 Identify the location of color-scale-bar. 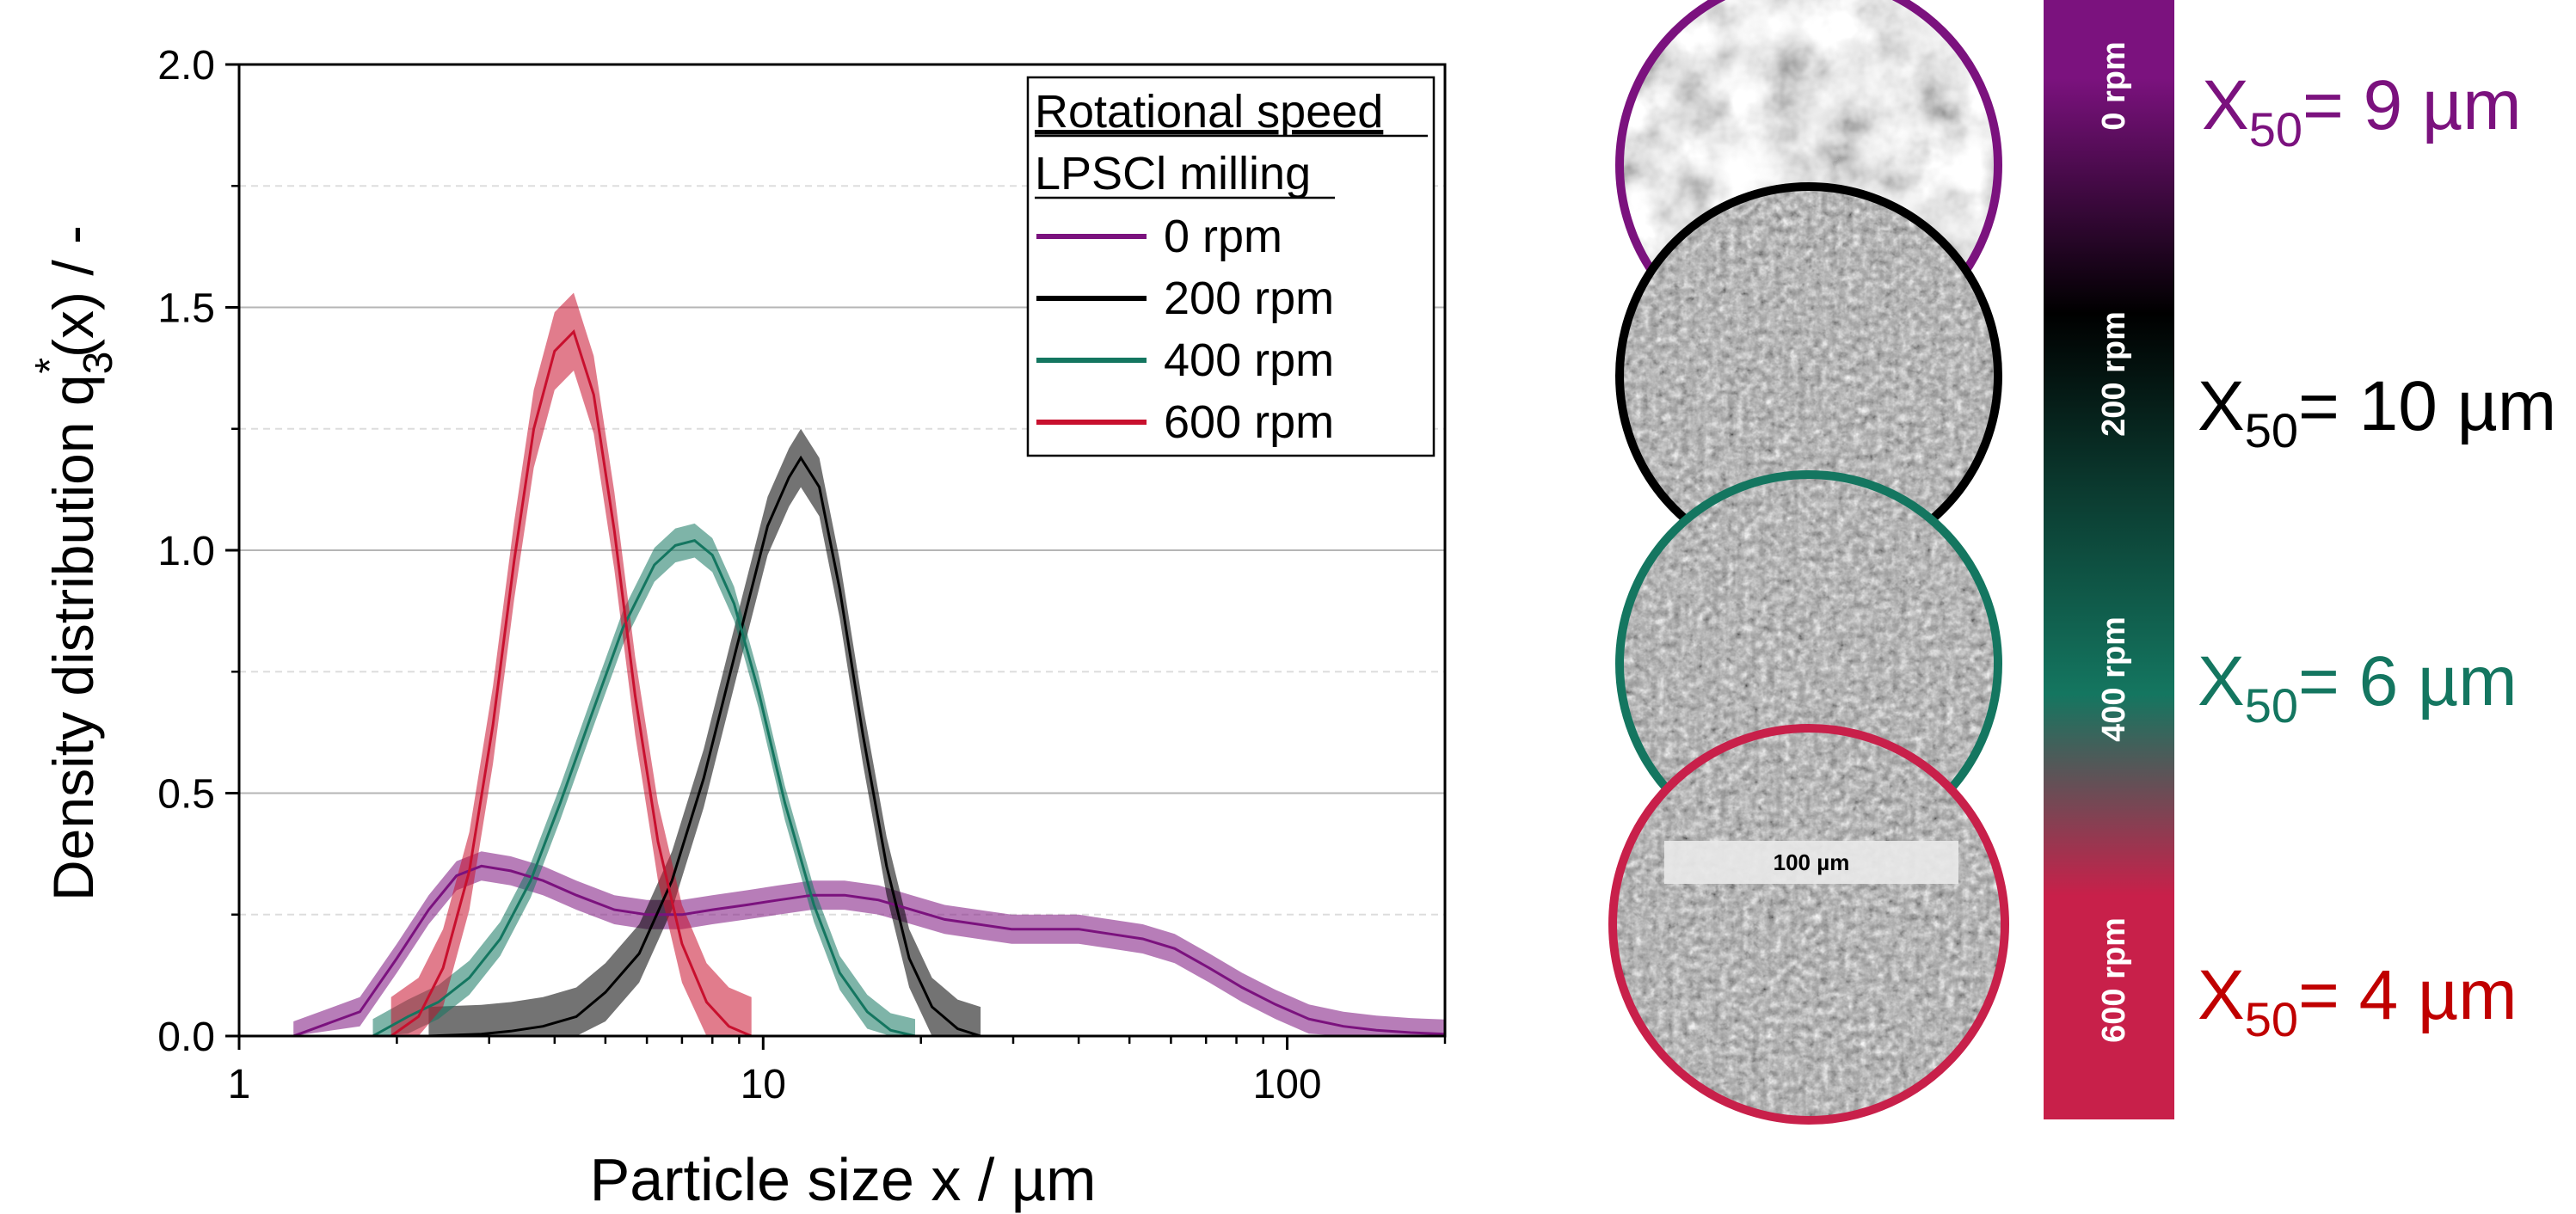
(2109, 559).